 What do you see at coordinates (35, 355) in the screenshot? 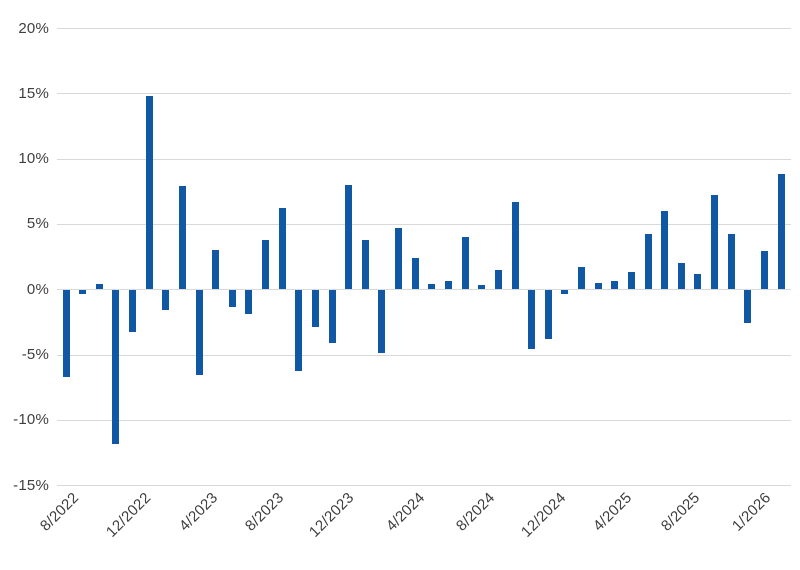
I see `y-axis-label: -5%` at bounding box center [35, 355].